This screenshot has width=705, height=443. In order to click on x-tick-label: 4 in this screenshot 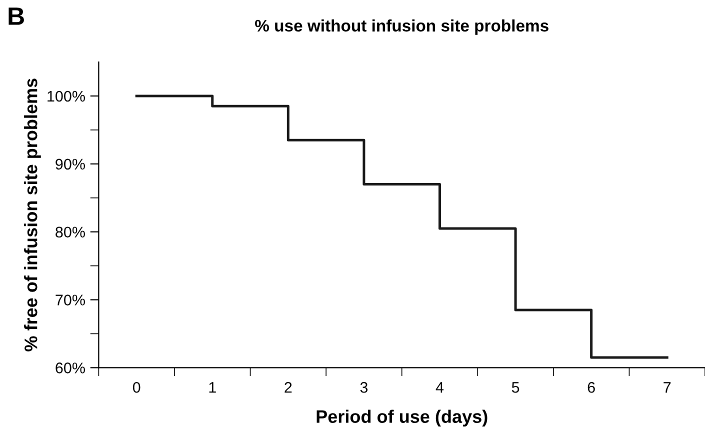, I will do `click(440, 387)`.